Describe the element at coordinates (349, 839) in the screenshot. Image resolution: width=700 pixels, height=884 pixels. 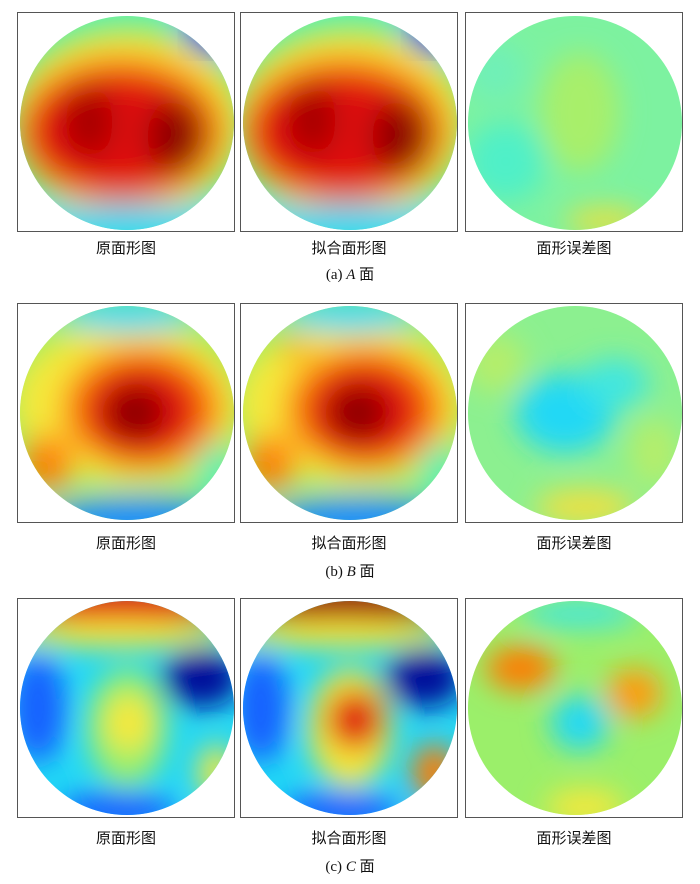
I see `caption-c-fitted: 拟合面形图` at that location.